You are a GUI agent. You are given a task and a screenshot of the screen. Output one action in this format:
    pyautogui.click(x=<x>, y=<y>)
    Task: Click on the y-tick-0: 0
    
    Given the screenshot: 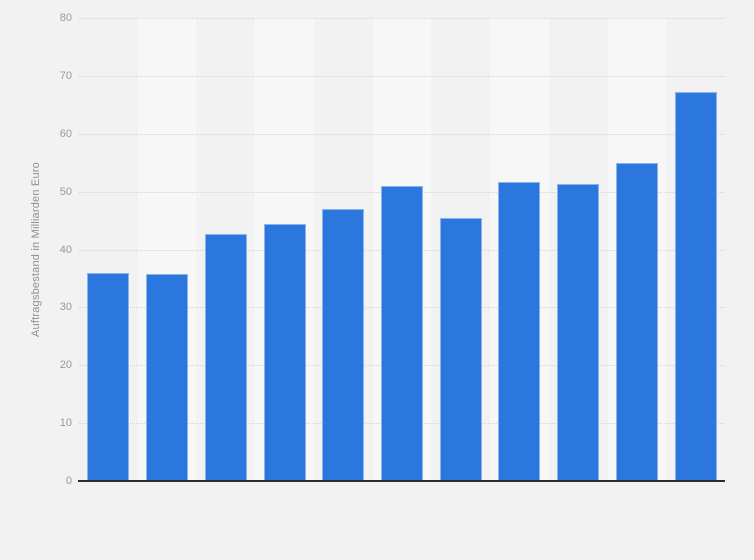 What is the action you would take?
    pyautogui.click(x=68, y=481)
    